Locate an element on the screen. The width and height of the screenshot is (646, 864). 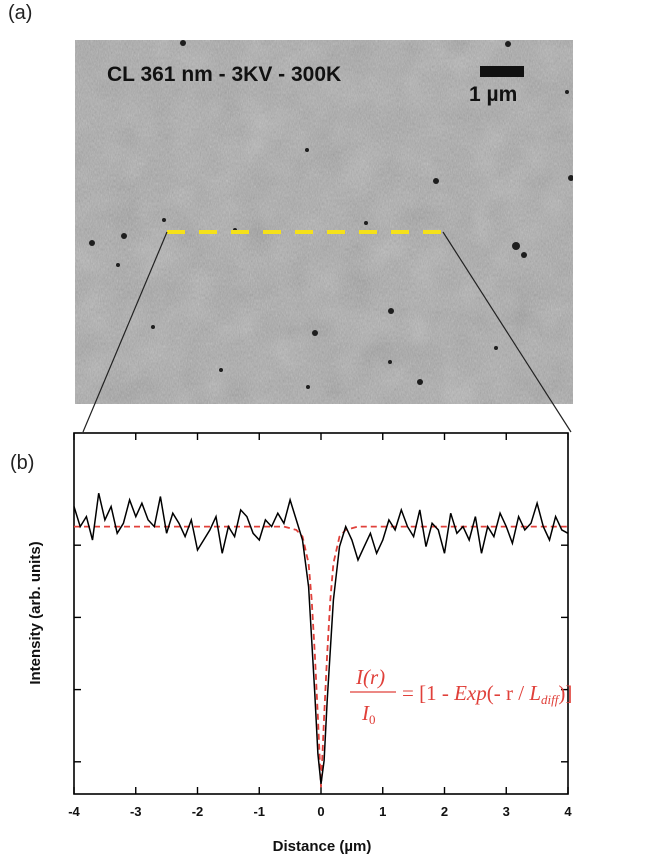
panel-label-a: (a) is located at coordinates (20, 13).